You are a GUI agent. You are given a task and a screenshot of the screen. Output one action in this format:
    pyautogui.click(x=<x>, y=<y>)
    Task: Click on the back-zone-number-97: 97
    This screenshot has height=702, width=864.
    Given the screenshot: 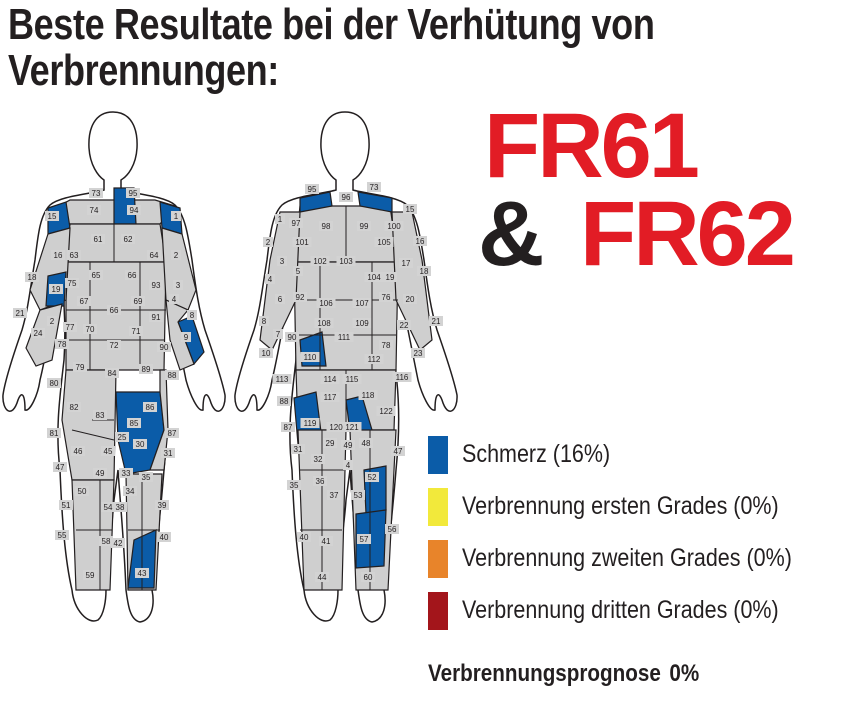 What is the action you would take?
    pyautogui.click(x=296, y=223)
    